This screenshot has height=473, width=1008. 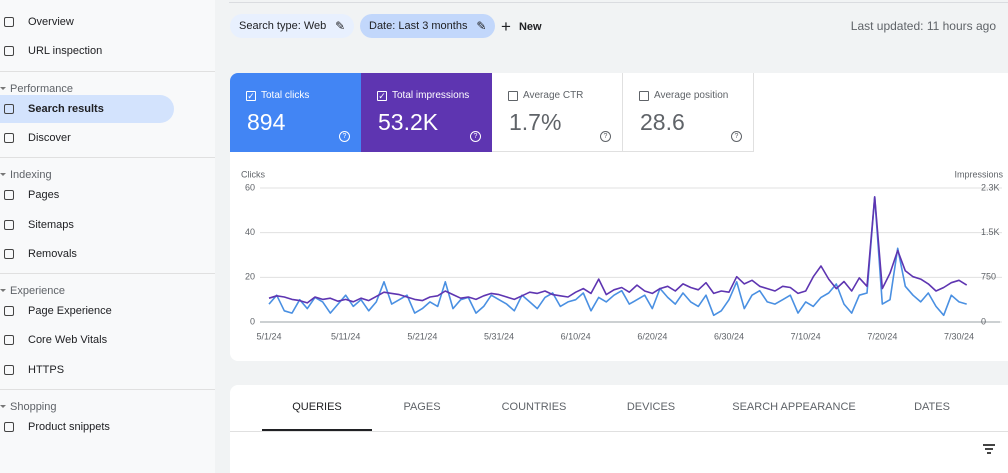 What do you see at coordinates (422, 407) in the screenshot?
I see `tab: PAGES` at bounding box center [422, 407].